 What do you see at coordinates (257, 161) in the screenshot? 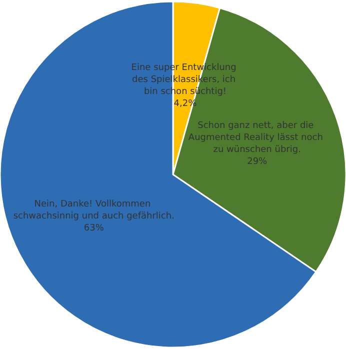
I see `data-label: 29%` at bounding box center [257, 161].